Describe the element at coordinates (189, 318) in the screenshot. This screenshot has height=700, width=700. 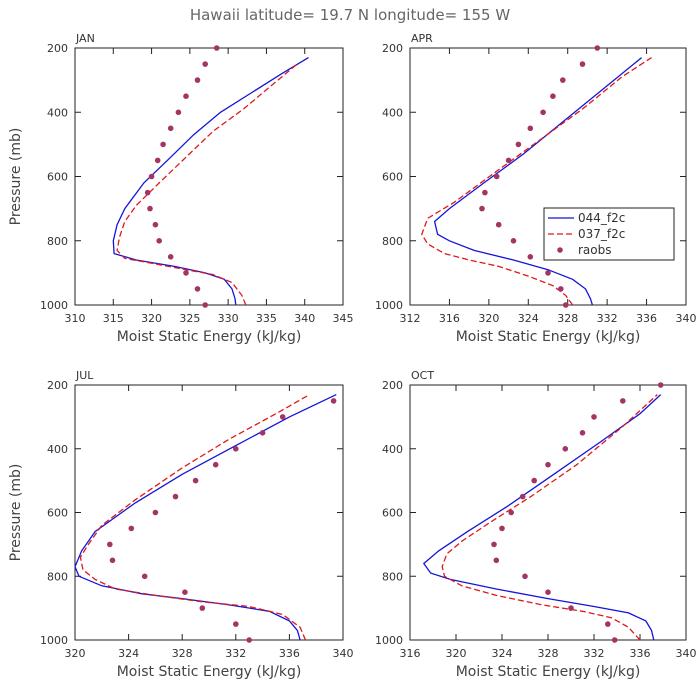
I see `x-tick-label: 325` at that location.